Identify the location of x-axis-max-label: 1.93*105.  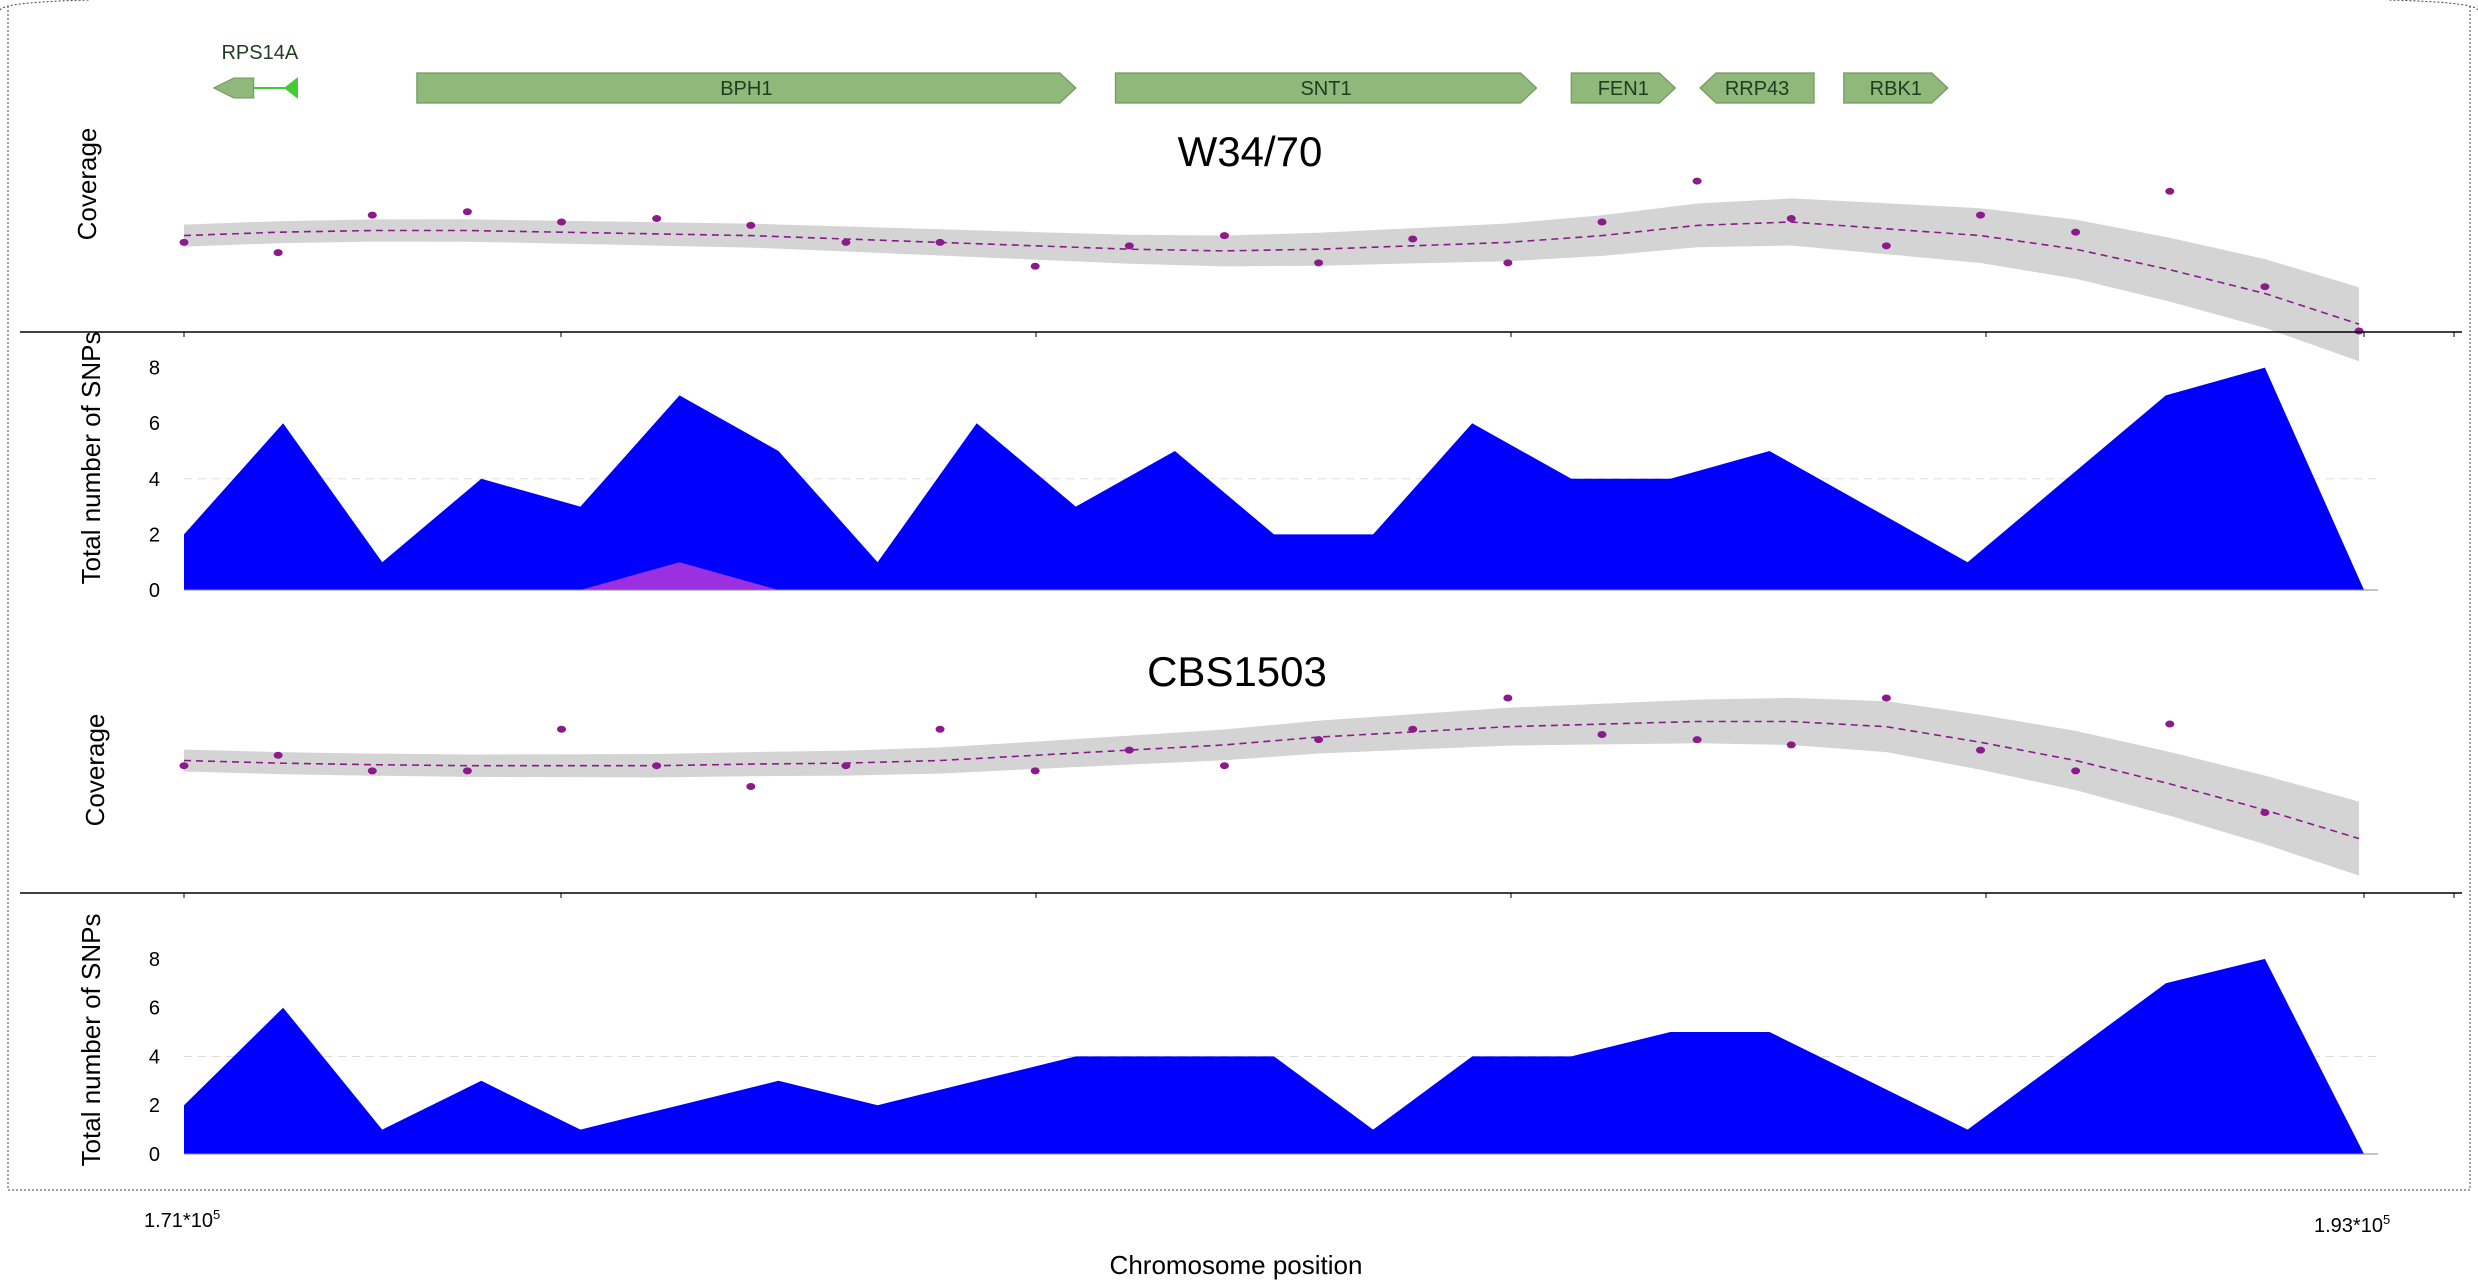
(2352, 1224).